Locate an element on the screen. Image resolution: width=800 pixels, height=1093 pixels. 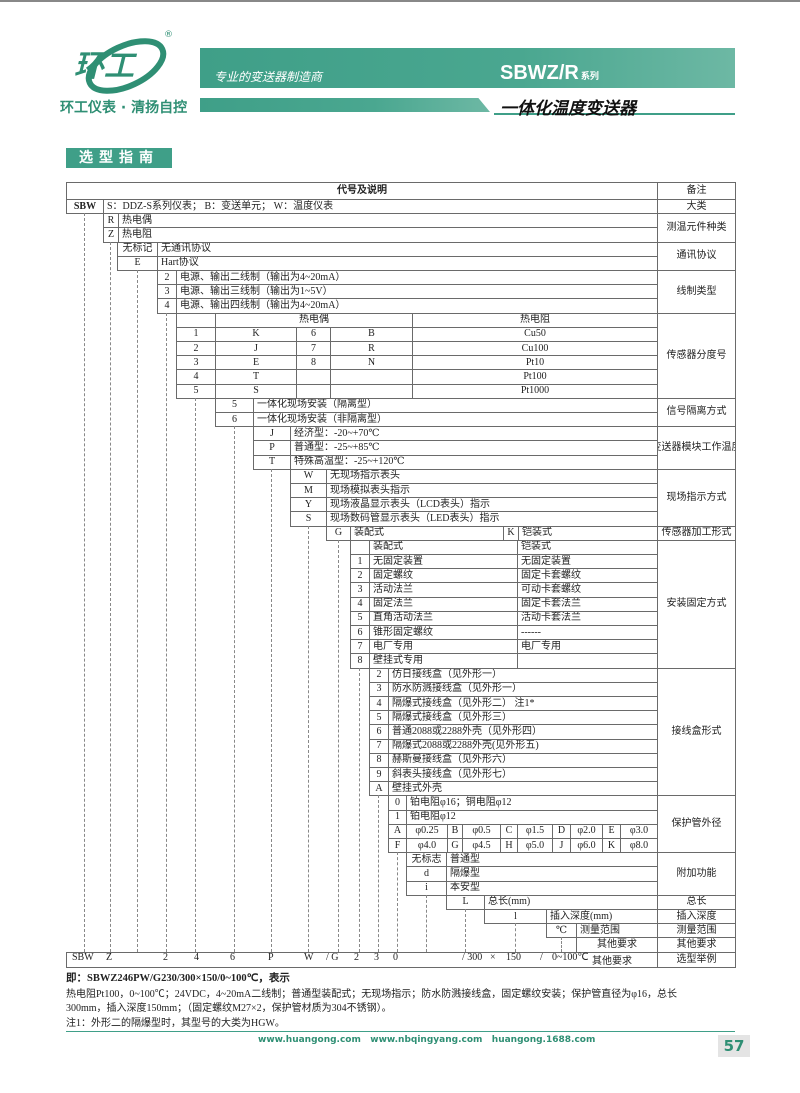
display-desc: 无现场指示表头 is located at coordinates (492, 476).